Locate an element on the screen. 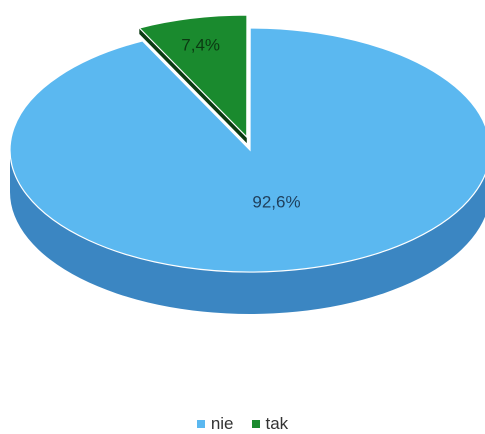 This screenshot has height=434, width=485. pie-slice-tak is located at coordinates (193, 76).